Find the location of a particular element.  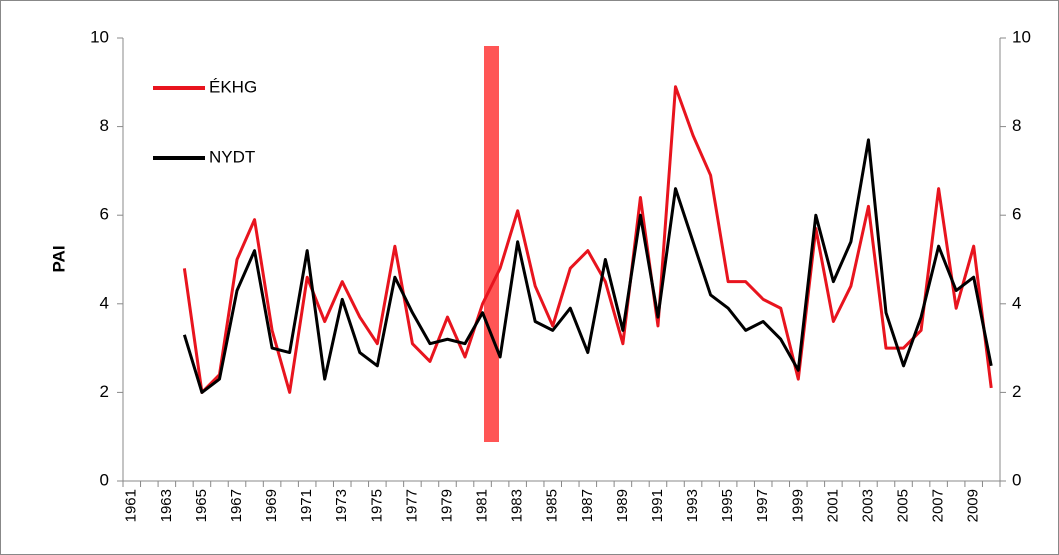

x-tick-label: 1967 is located at coordinates (236, 505).